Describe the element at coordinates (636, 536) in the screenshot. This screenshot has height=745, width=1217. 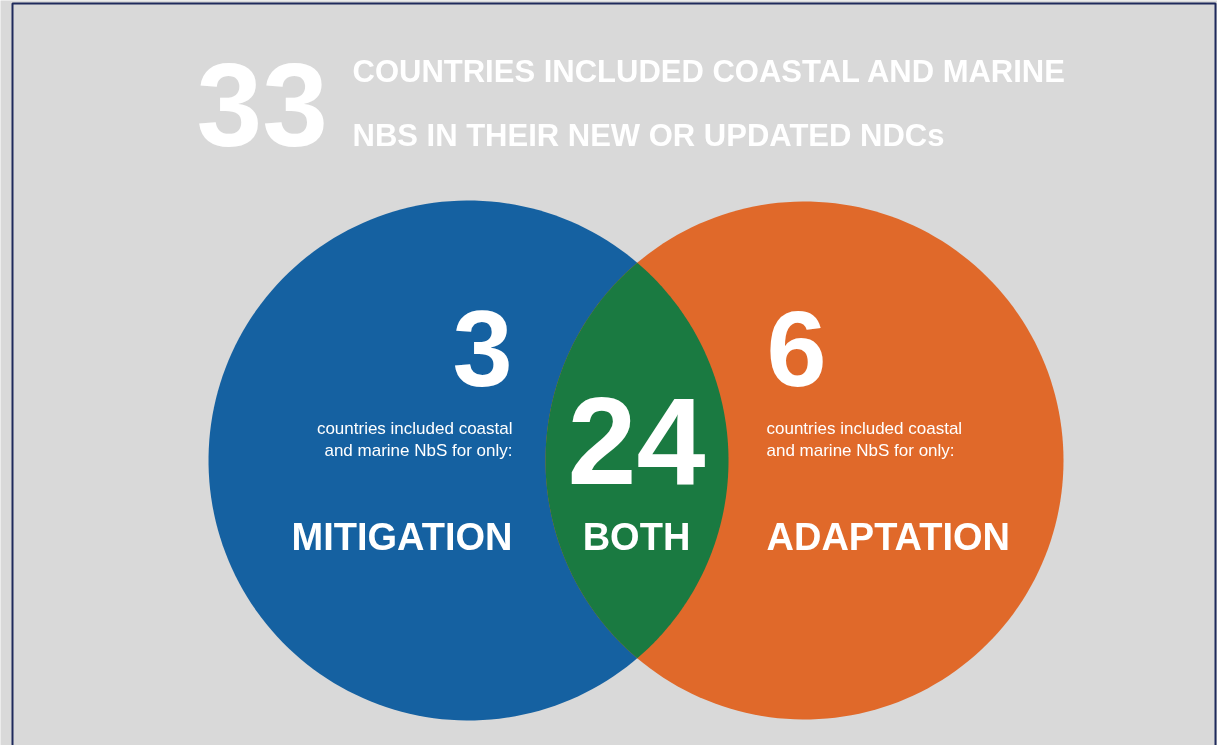
I see `category-label: BOTH` at that location.